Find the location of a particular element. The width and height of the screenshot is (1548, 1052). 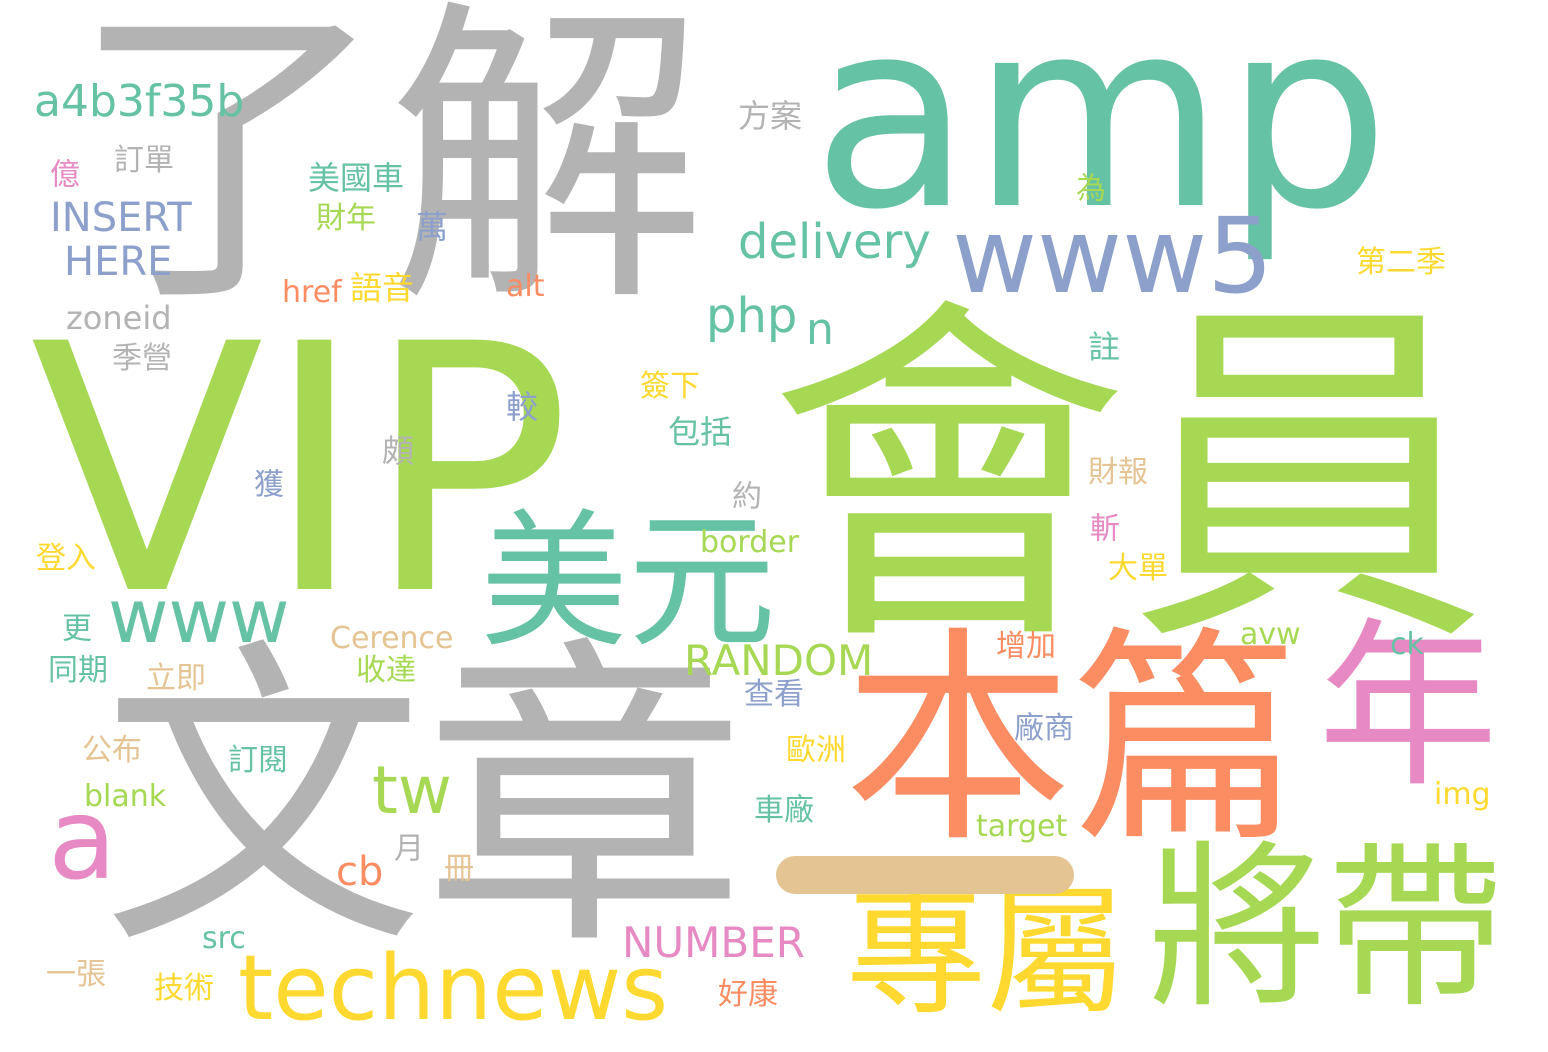

word-ouzhou: 歐洲 is located at coordinates (816, 750).